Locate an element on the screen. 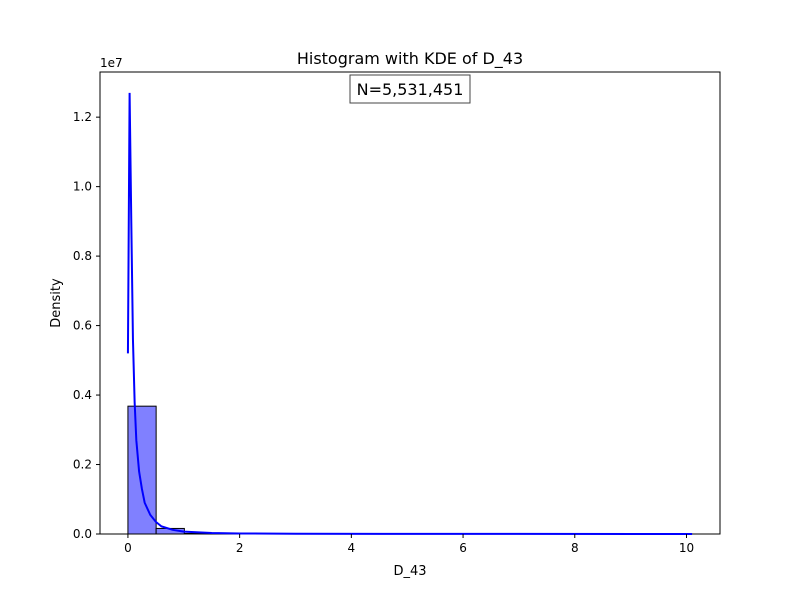 Image resolution: width=800 pixels, height=600 pixels. chart-title: Histogram with KDE of D_43 is located at coordinates (410, 59).